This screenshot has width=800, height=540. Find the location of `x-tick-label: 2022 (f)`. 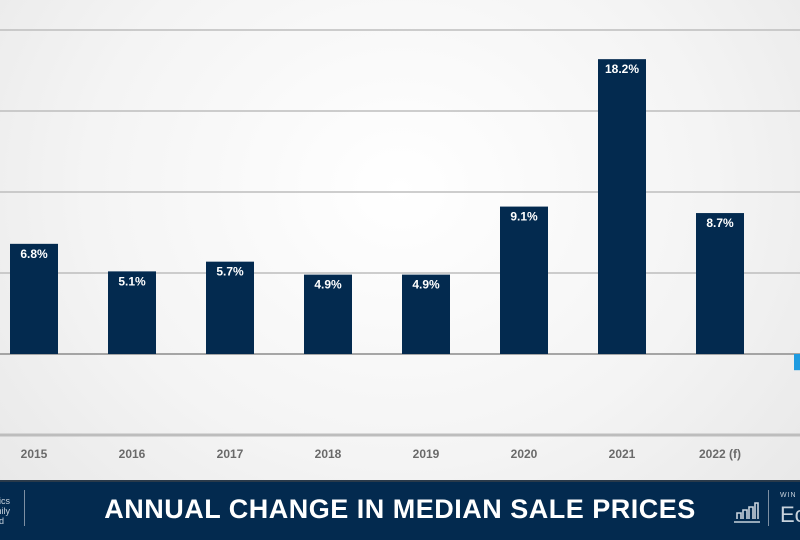

x-tick-label: 2022 (f) is located at coordinates (720, 454).